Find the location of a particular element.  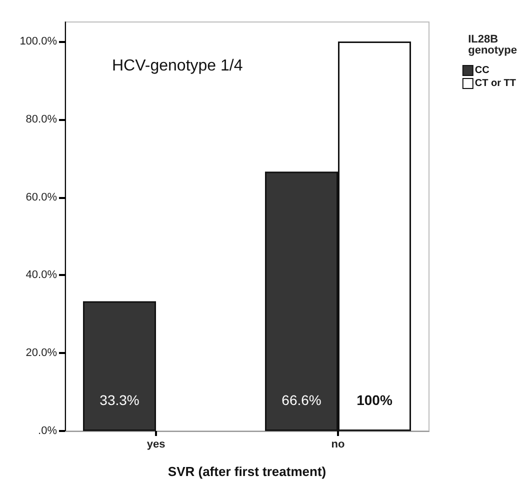

x-axis-title: SVR (after first treatment) is located at coordinates (247, 471).